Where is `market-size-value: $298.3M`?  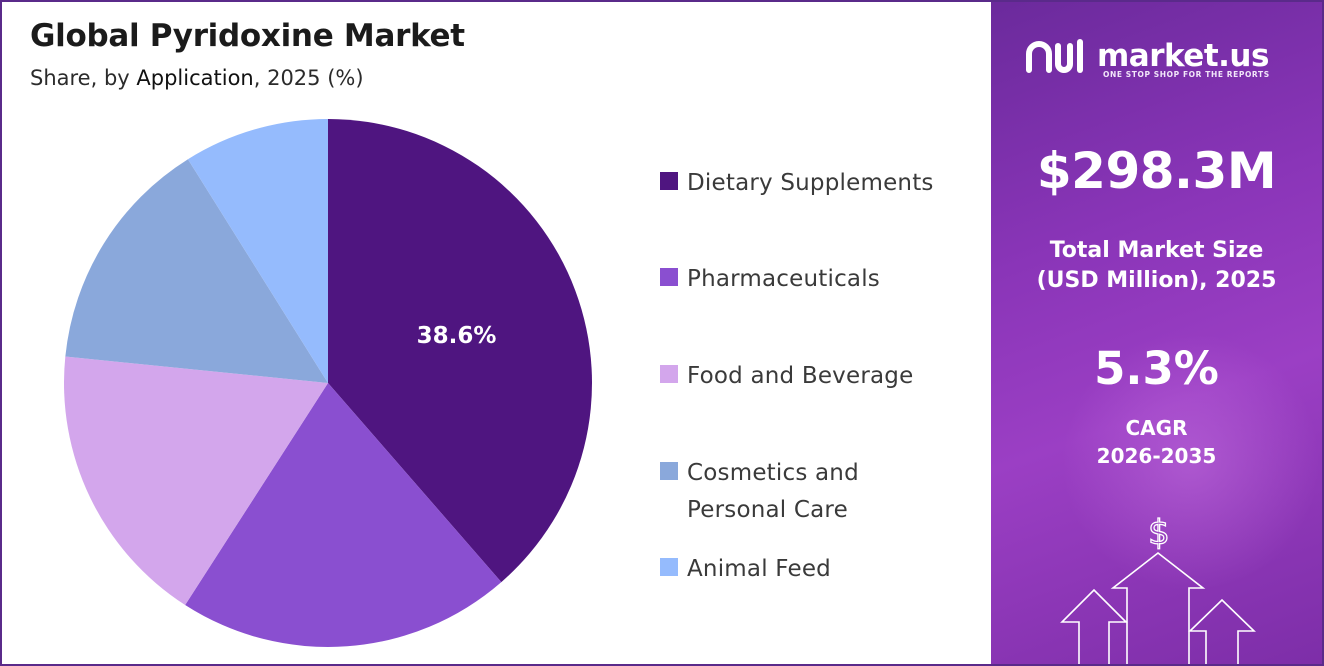
market-size-value: $298.3M is located at coordinates (1156, 171).